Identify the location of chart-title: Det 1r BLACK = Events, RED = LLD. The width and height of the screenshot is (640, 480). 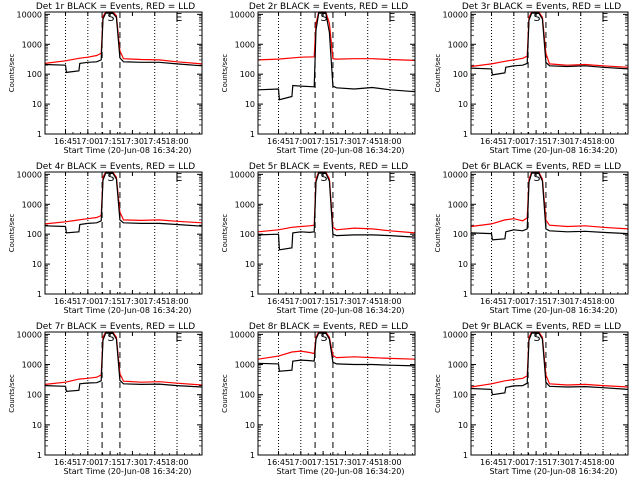
(115, 7).